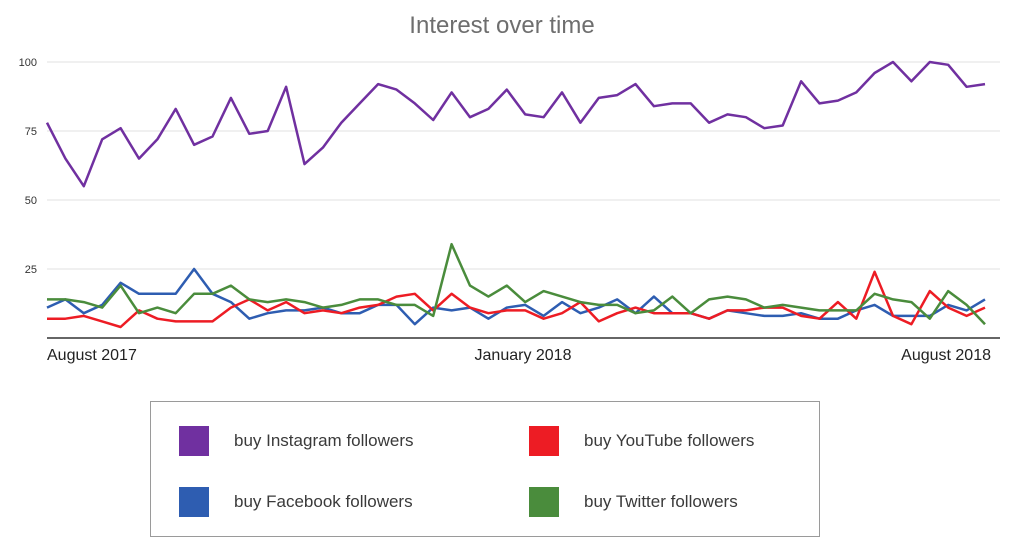 The image size is (1024, 554). What do you see at coordinates (28, 63) in the screenshot?
I see `y-tick-label: 100` at bounding box center [28, 63].